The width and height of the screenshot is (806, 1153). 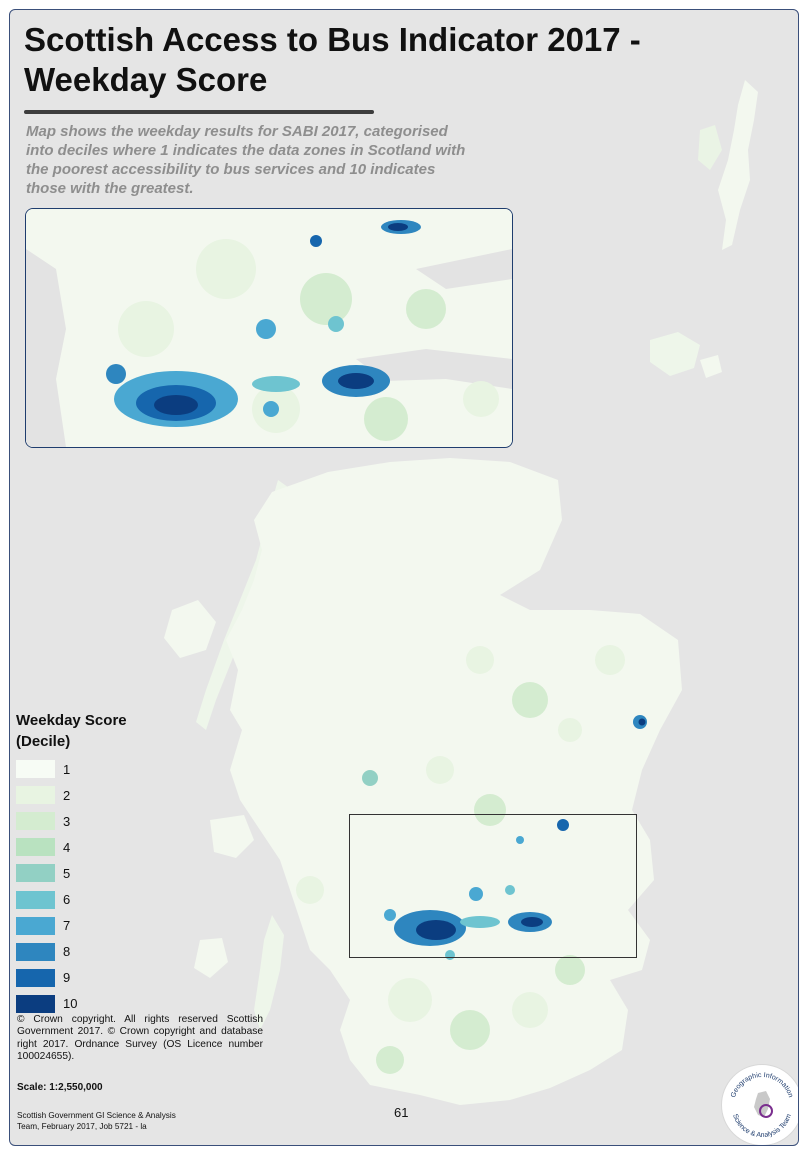 I want to click on islay-island, so click(x=211, y=958).